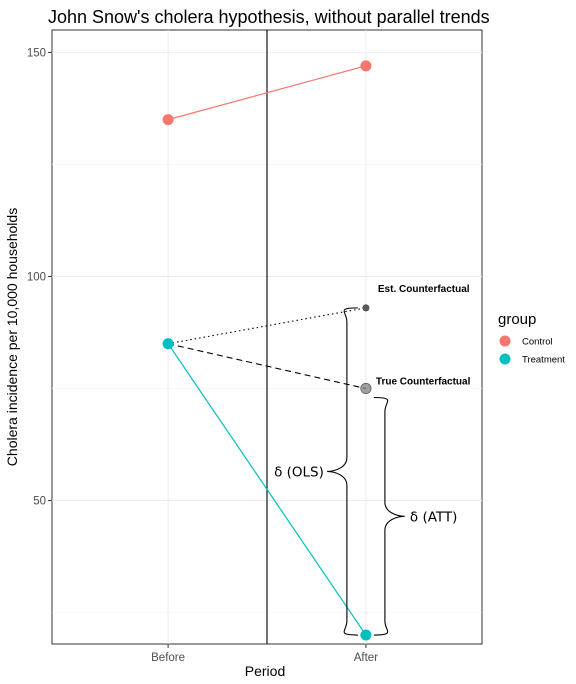 This screenshot has width=576, height=684. Describe the element at coordinates (267, 366) in the screenshot. I see `counterfactual-line-true-counterfactual` at that location.